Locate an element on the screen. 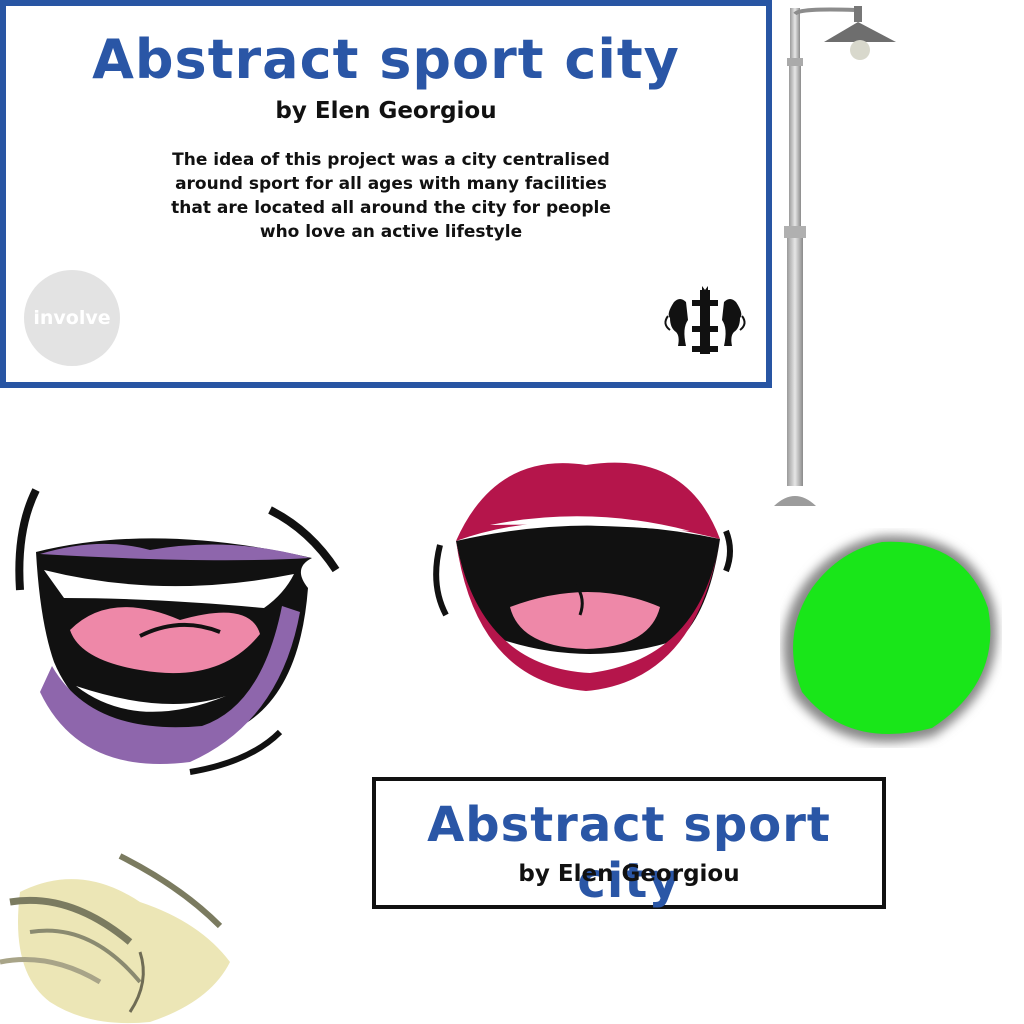  involve-badge-label: involve is located at coordinates (72, 318).